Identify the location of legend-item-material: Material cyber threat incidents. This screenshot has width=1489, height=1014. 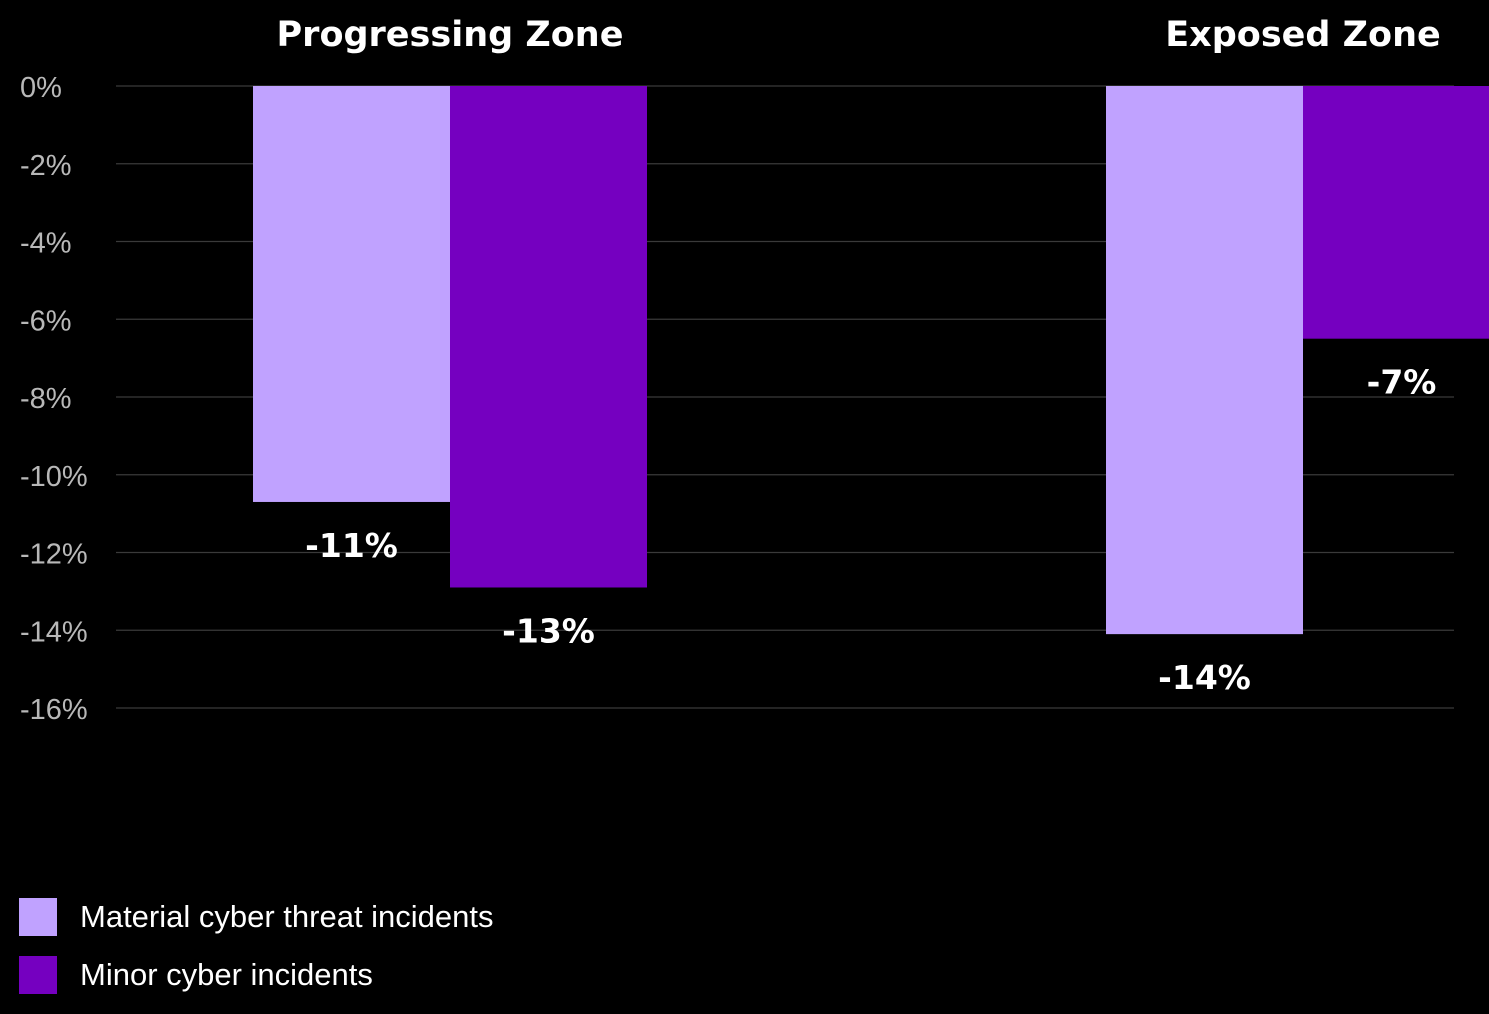
(256, 917).